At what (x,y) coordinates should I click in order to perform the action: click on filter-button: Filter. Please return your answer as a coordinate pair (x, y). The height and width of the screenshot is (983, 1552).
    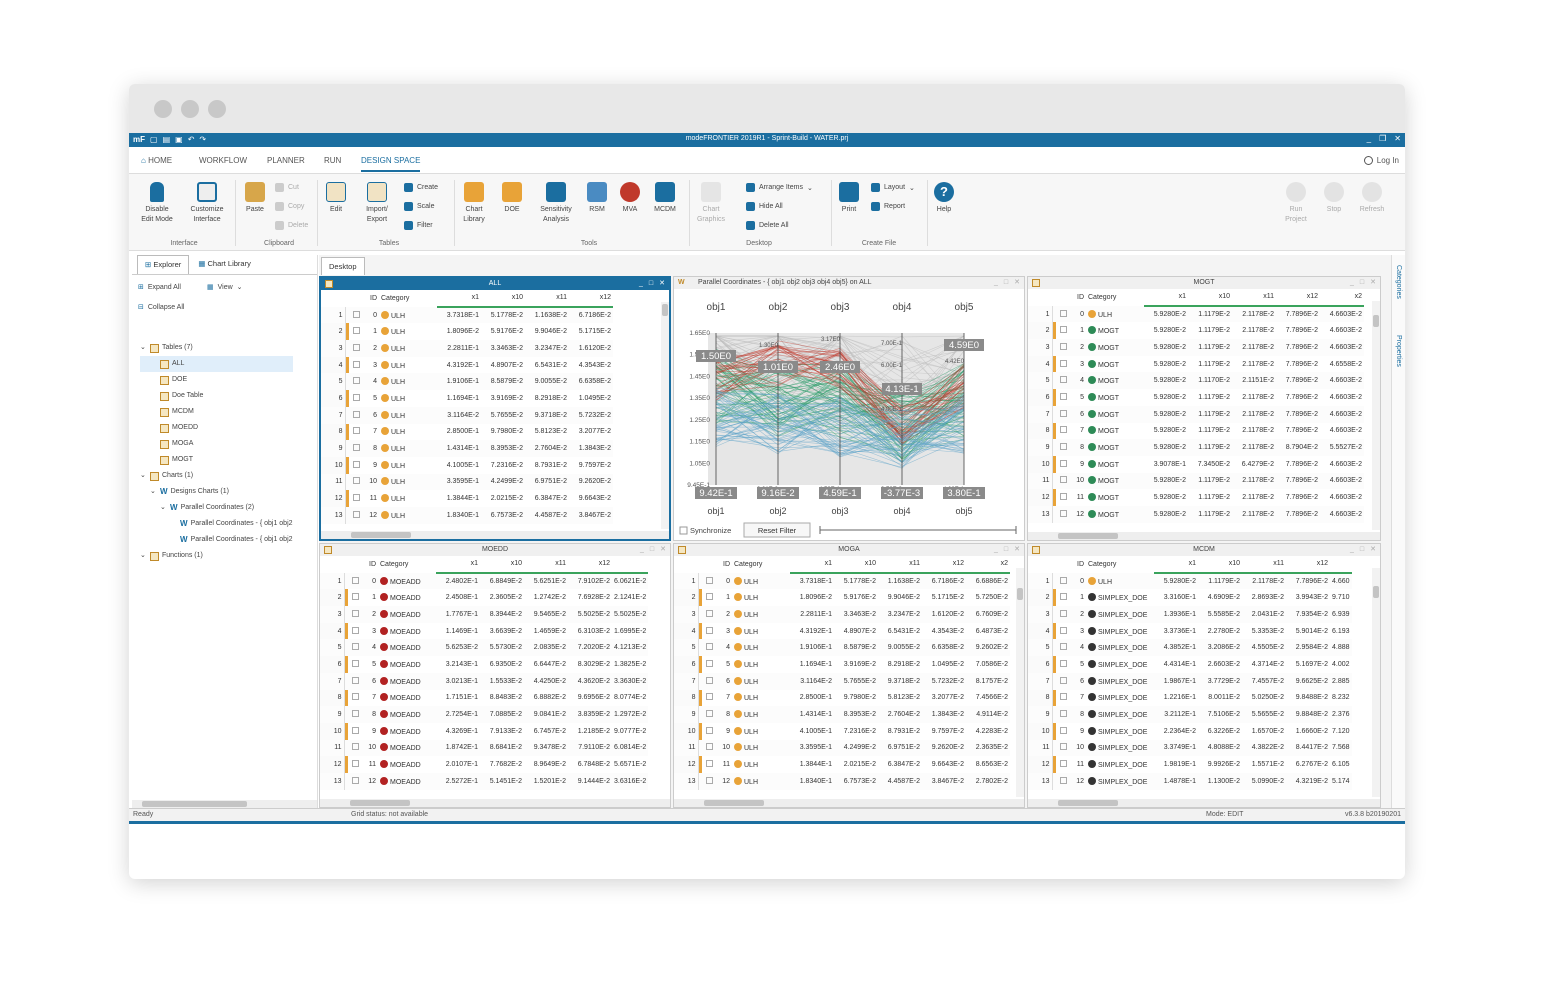
    Looking at the image, I should click on (418, 225).